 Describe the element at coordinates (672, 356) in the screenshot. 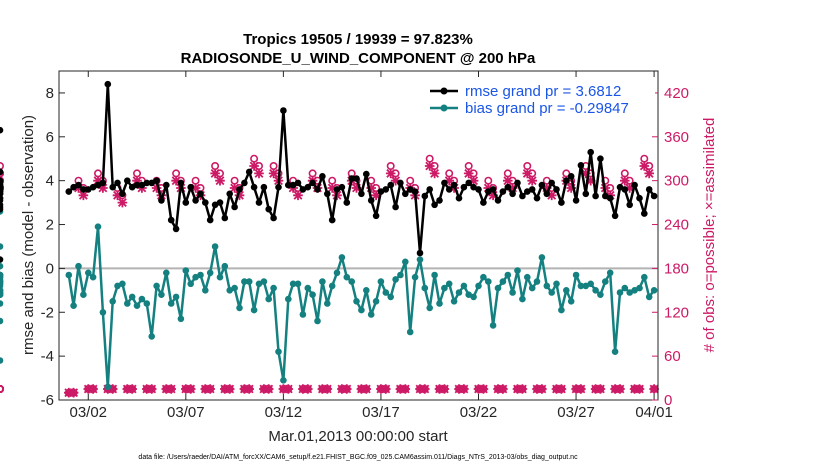

I see `y-right-tick-label: 60` at that location.